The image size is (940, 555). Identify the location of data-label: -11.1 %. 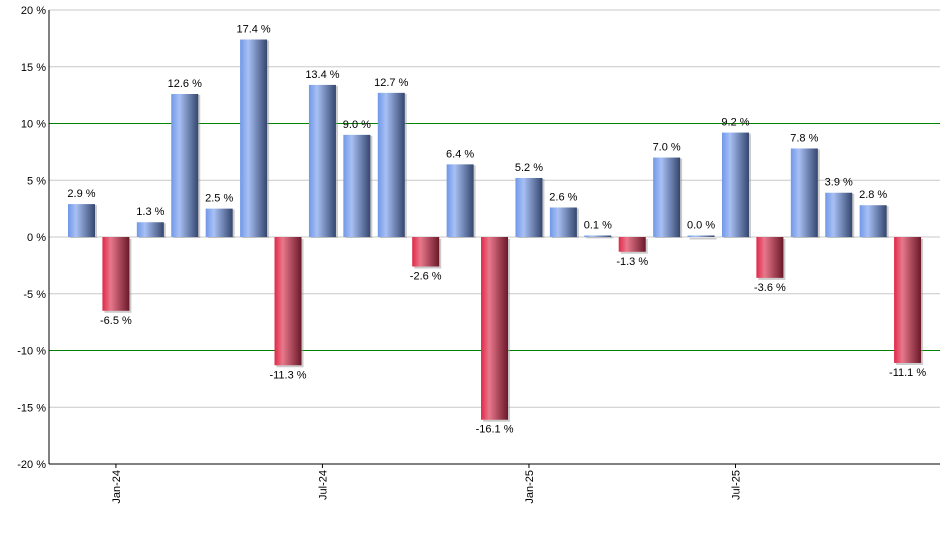
(907, 373).